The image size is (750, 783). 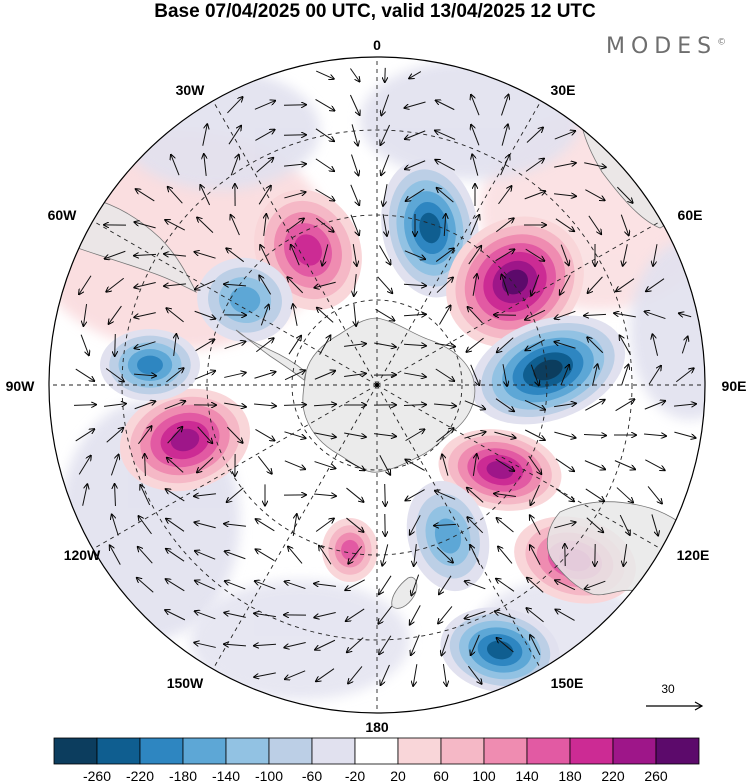 I want to click on colorbar-tick-label: -220, so click(x=140, y=775).